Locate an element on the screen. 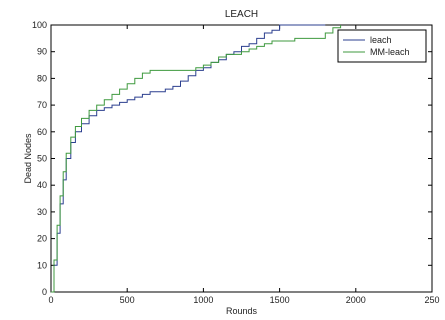  x-tick-label: 0 is located at coordinates (50, 300).